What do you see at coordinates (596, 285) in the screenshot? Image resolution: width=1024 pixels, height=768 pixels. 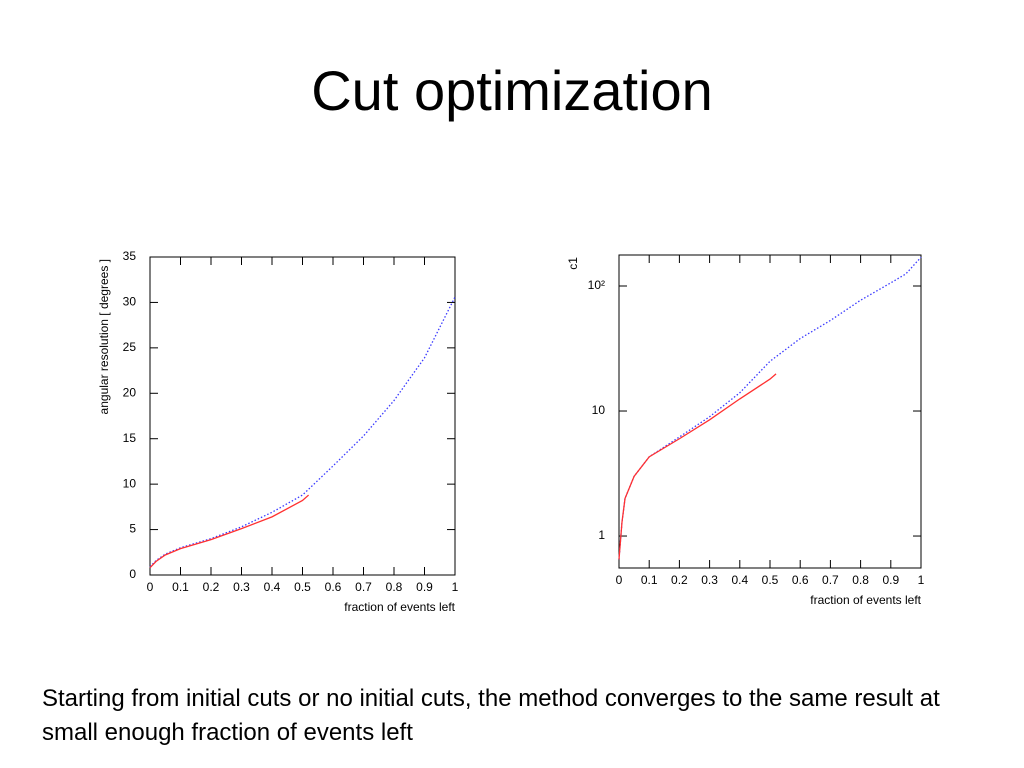 I see `y-tick-label: 10²` at bounding box center [596, 285].